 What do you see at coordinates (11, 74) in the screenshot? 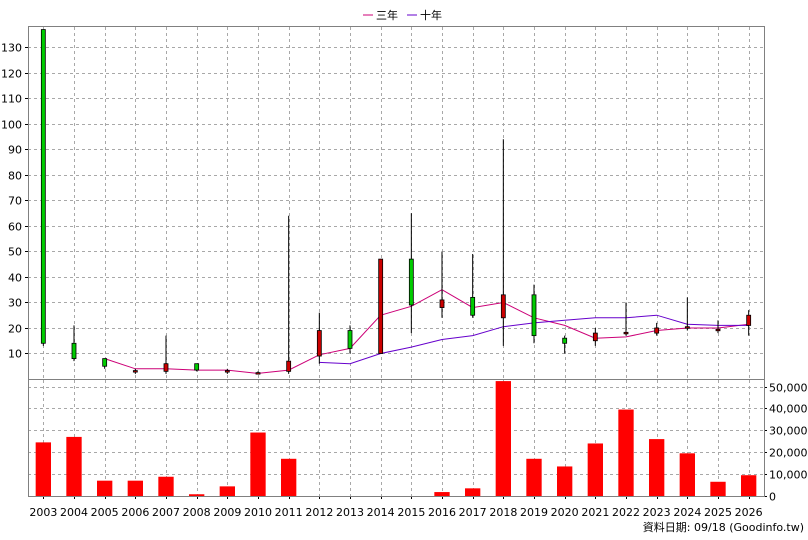
I see `price-y-tick-label: 120` at bounding box center [11, 74].